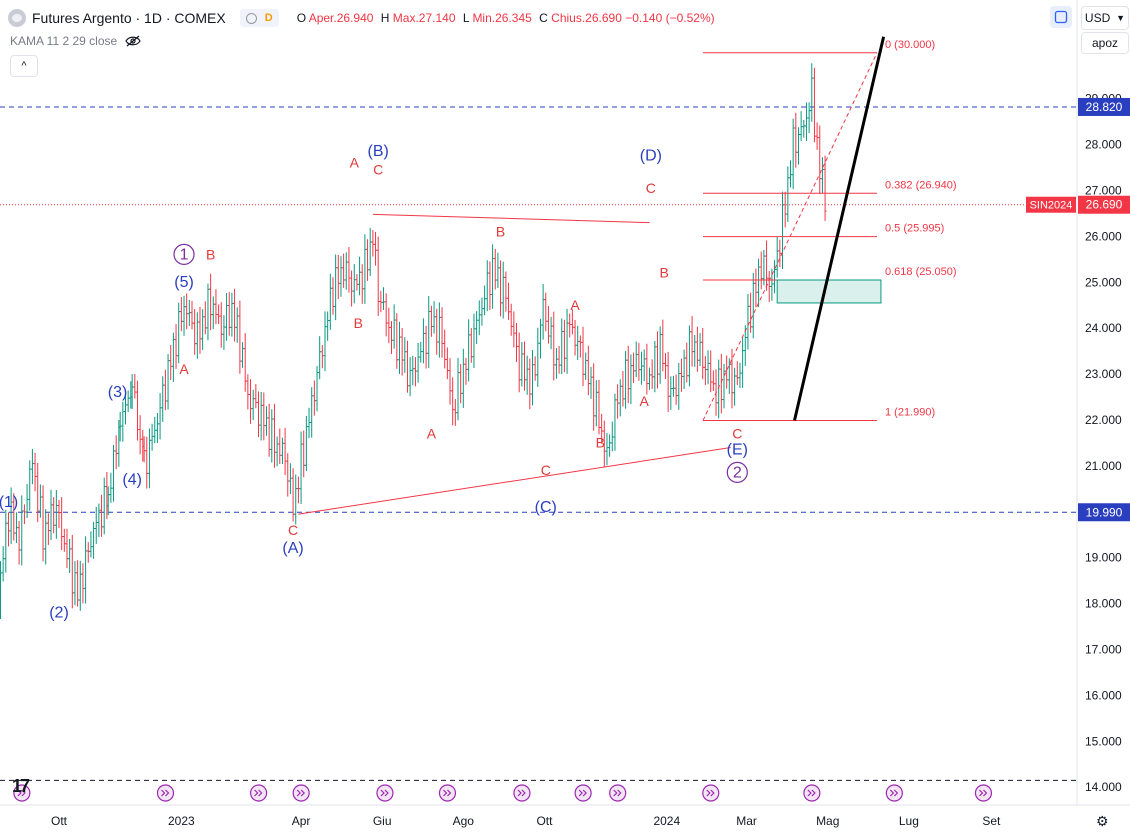 The width and height of the screenshot is (1130, 833). I want to click on wave-label: (4), so click(132, 479).